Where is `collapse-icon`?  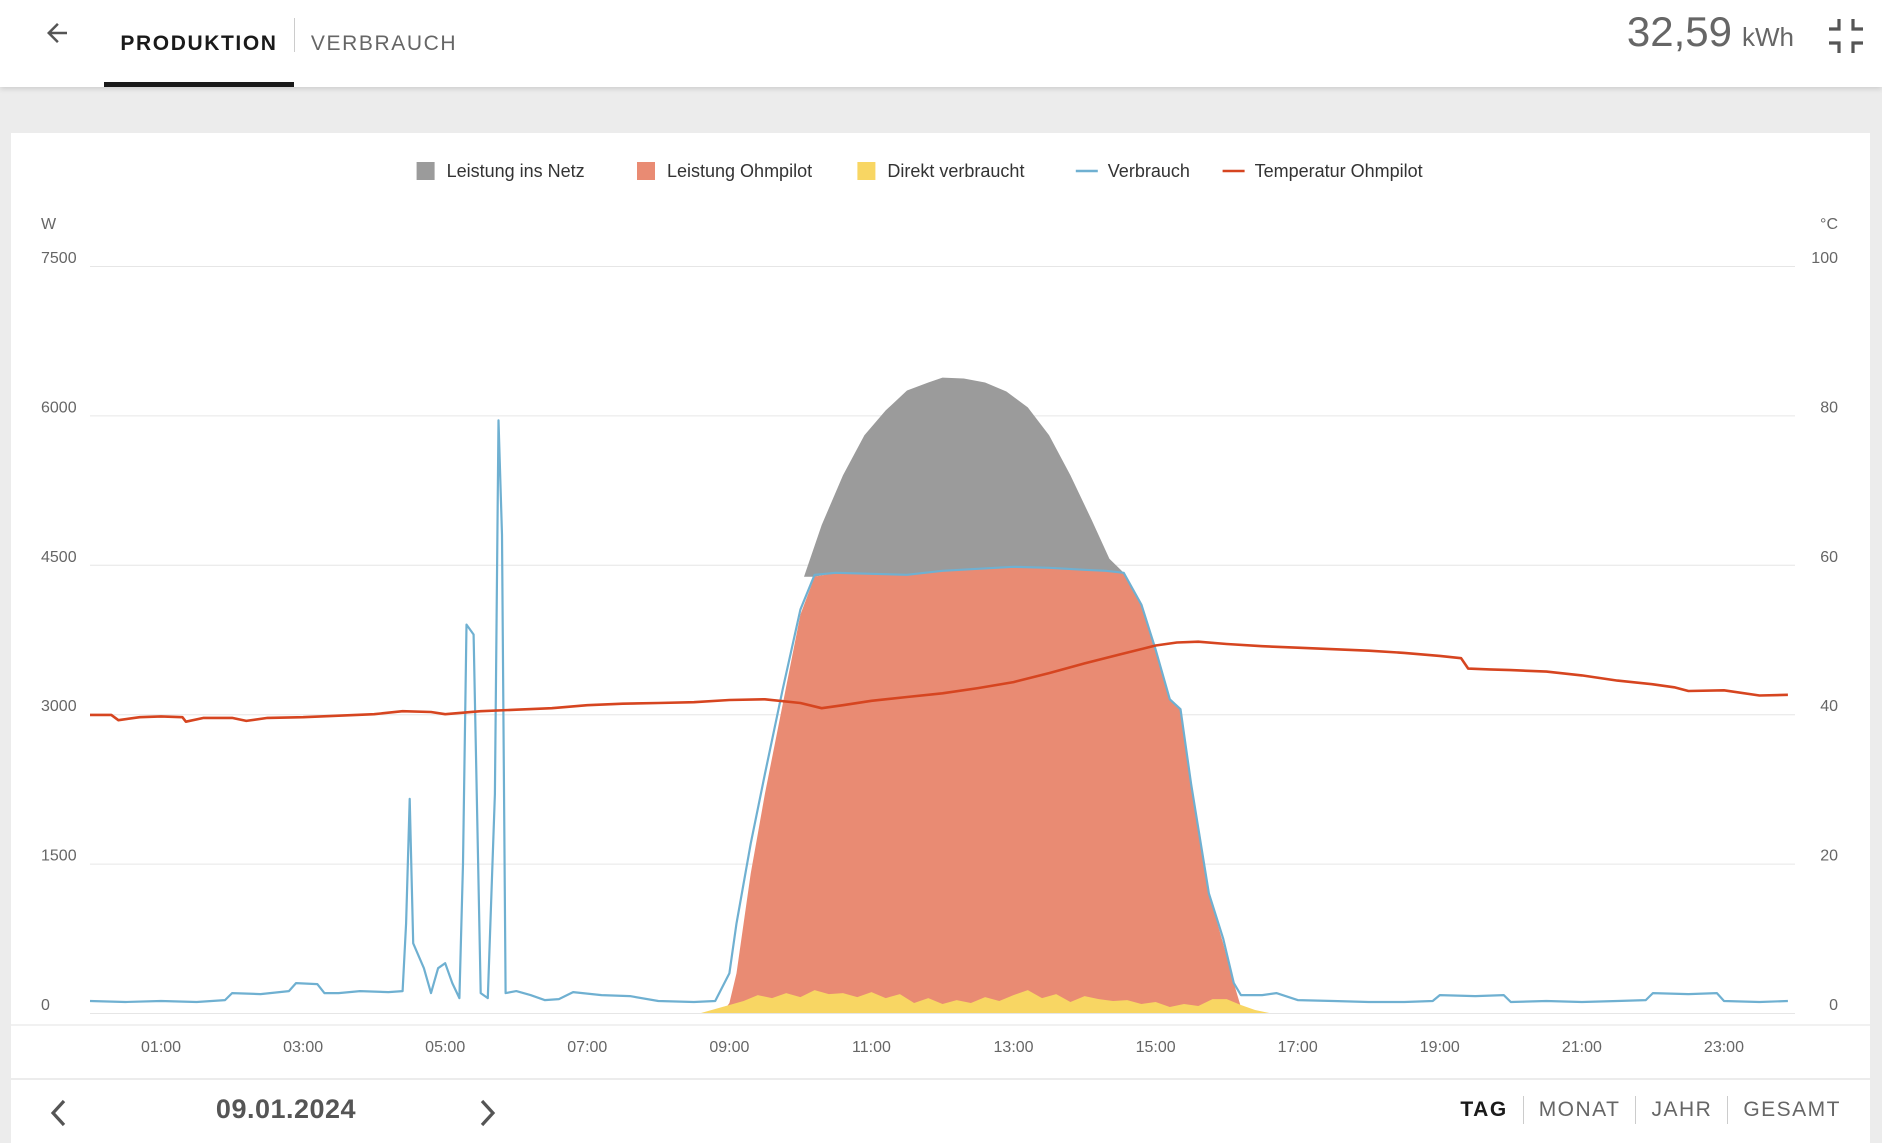
collapse-icon is located at coordinates (1846, 36).